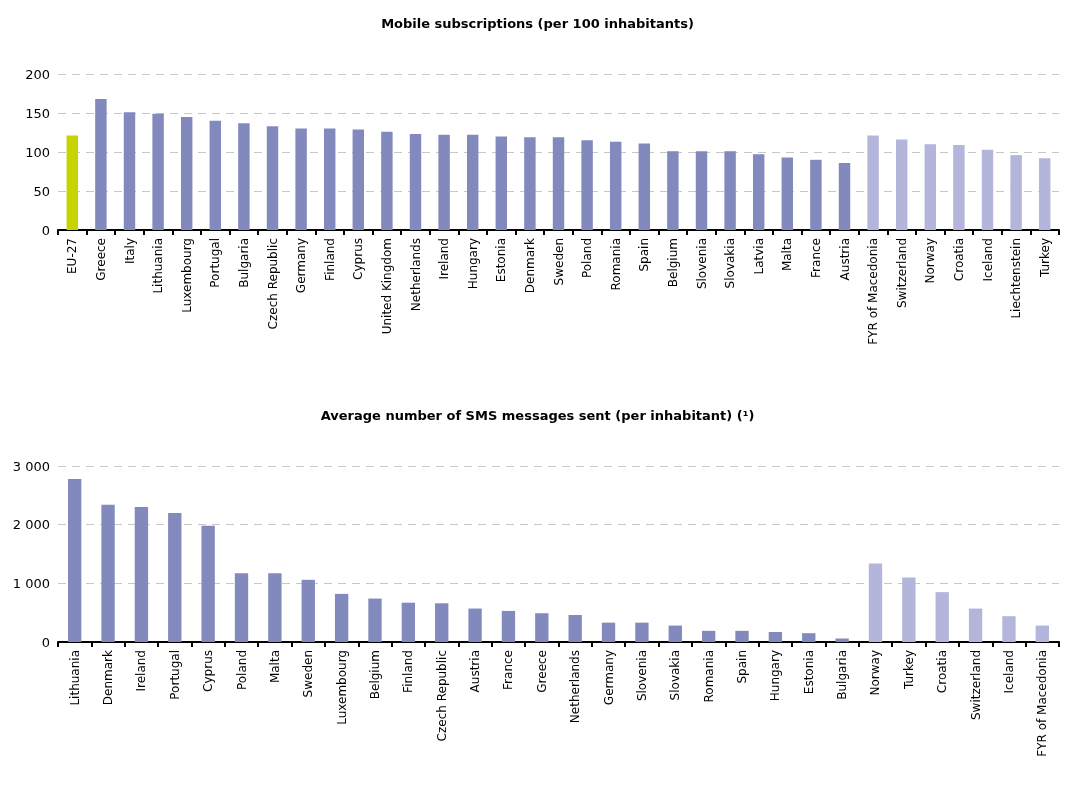 The image size is (1075, 801). What do you see at coordinates (31, 583) in the screenshot?
I see `y-tick-label: 1 000` at bounding box center [31, 583].